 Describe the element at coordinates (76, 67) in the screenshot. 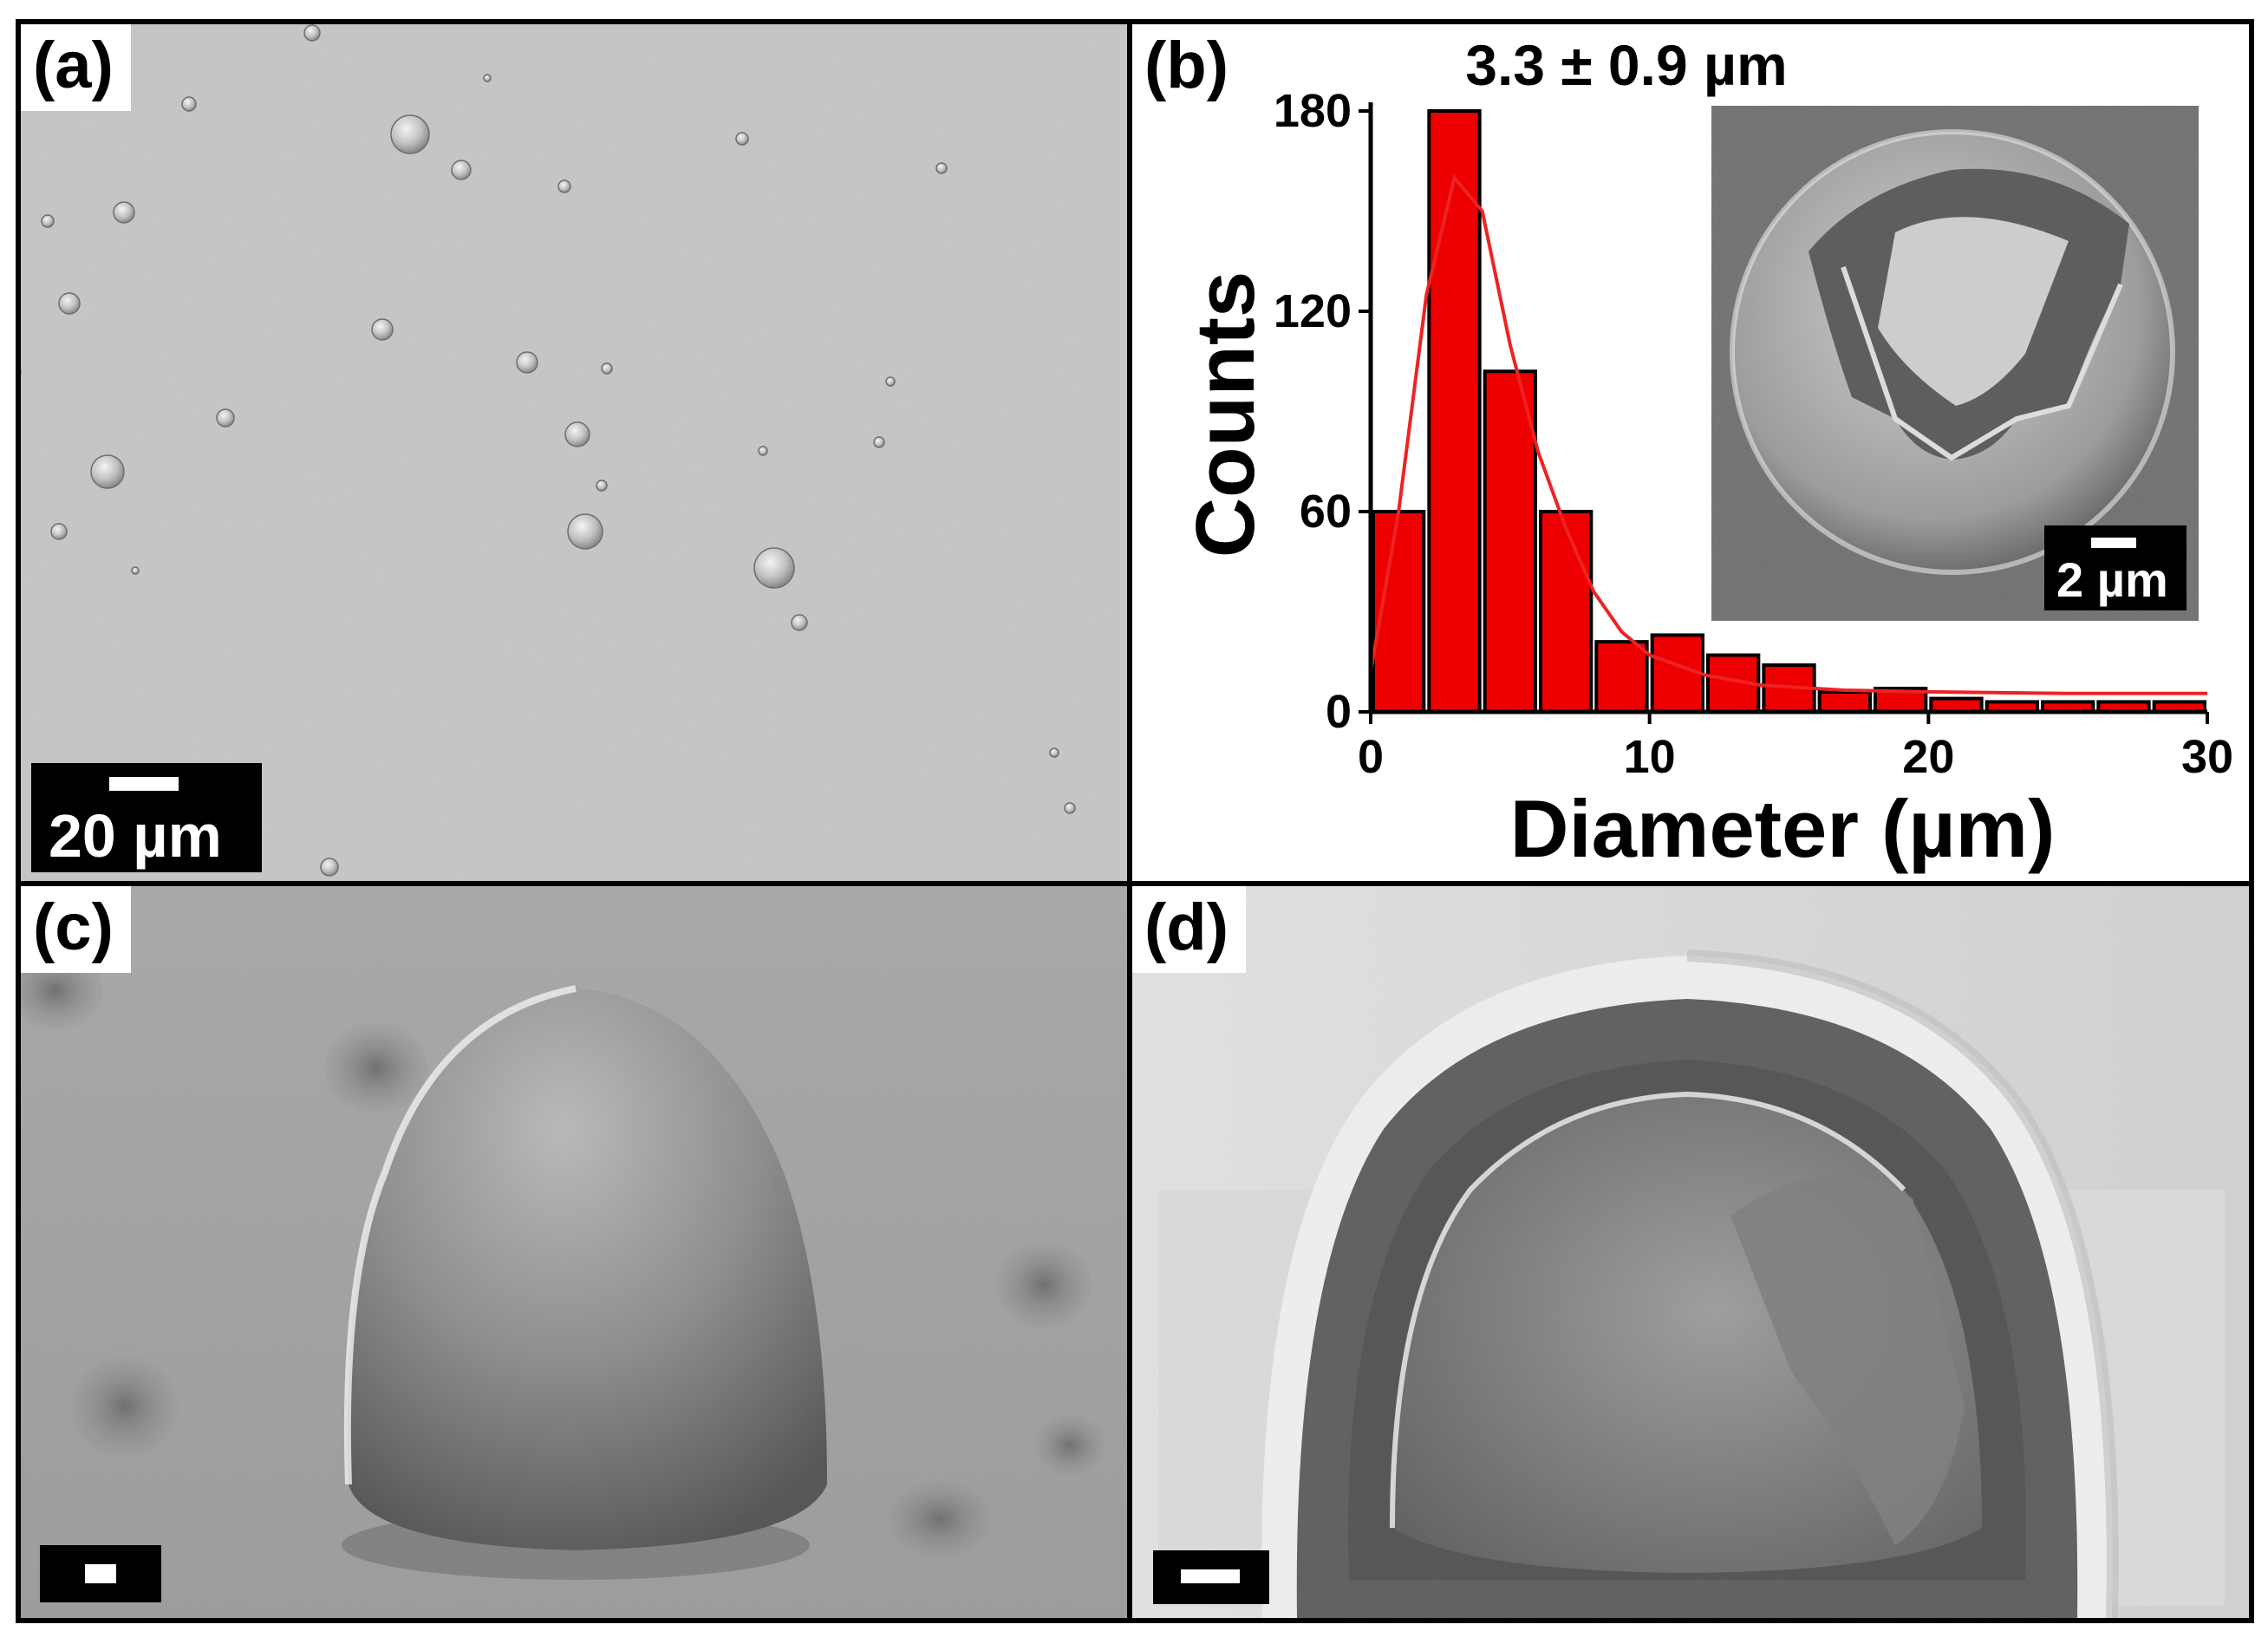

I see `panel-a-label: (a)` at that location.